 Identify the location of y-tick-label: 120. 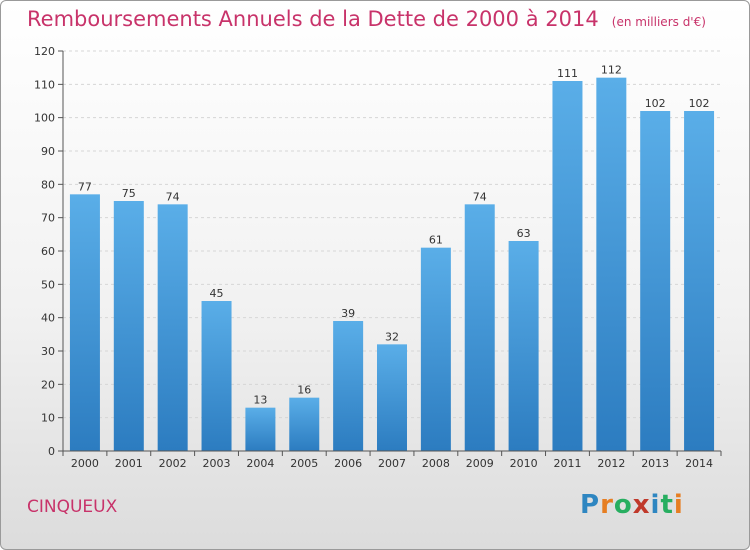
(44, 51).